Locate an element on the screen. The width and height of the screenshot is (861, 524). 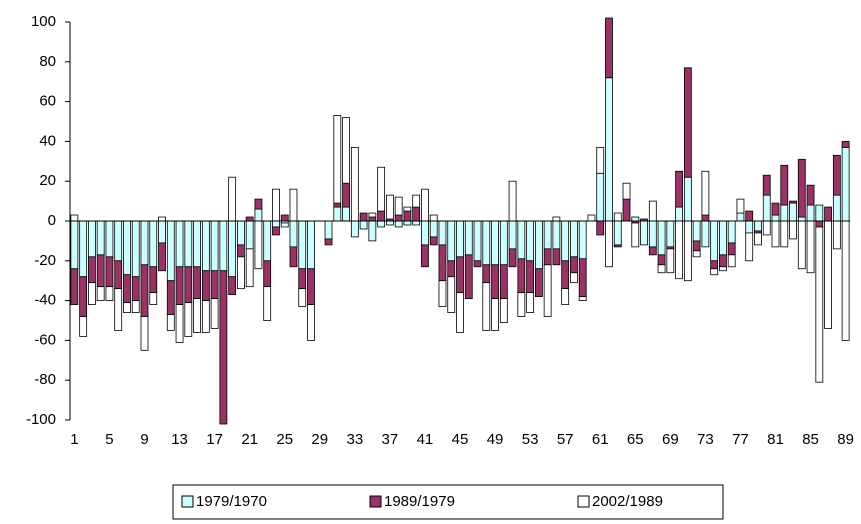
x-tick-label: 53 is located at coordinates (530, 439).